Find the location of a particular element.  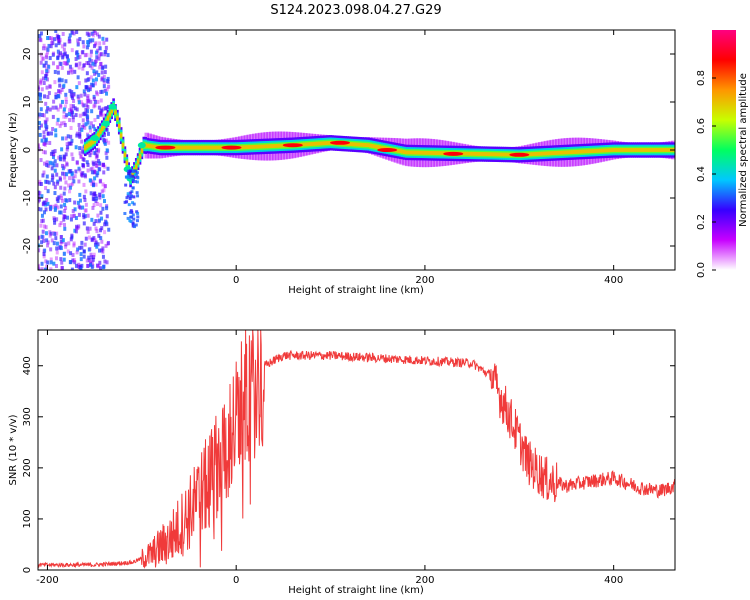

colorbar-tick-label: 0.2 is located at coordinates (701, 222).